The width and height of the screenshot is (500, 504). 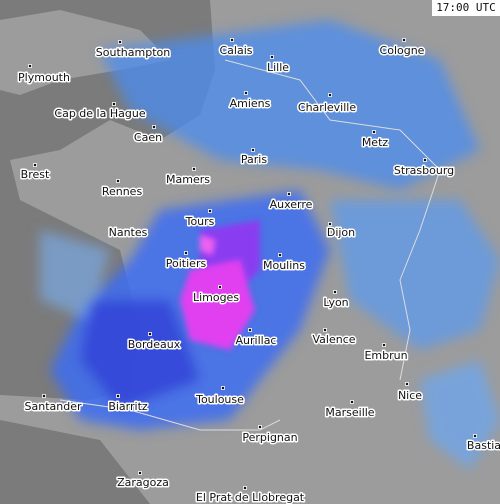 What do you see at coordinates (186, 263) in the screenshot?
I see `city-label: Poitiers` at bounding box center [186, 263].